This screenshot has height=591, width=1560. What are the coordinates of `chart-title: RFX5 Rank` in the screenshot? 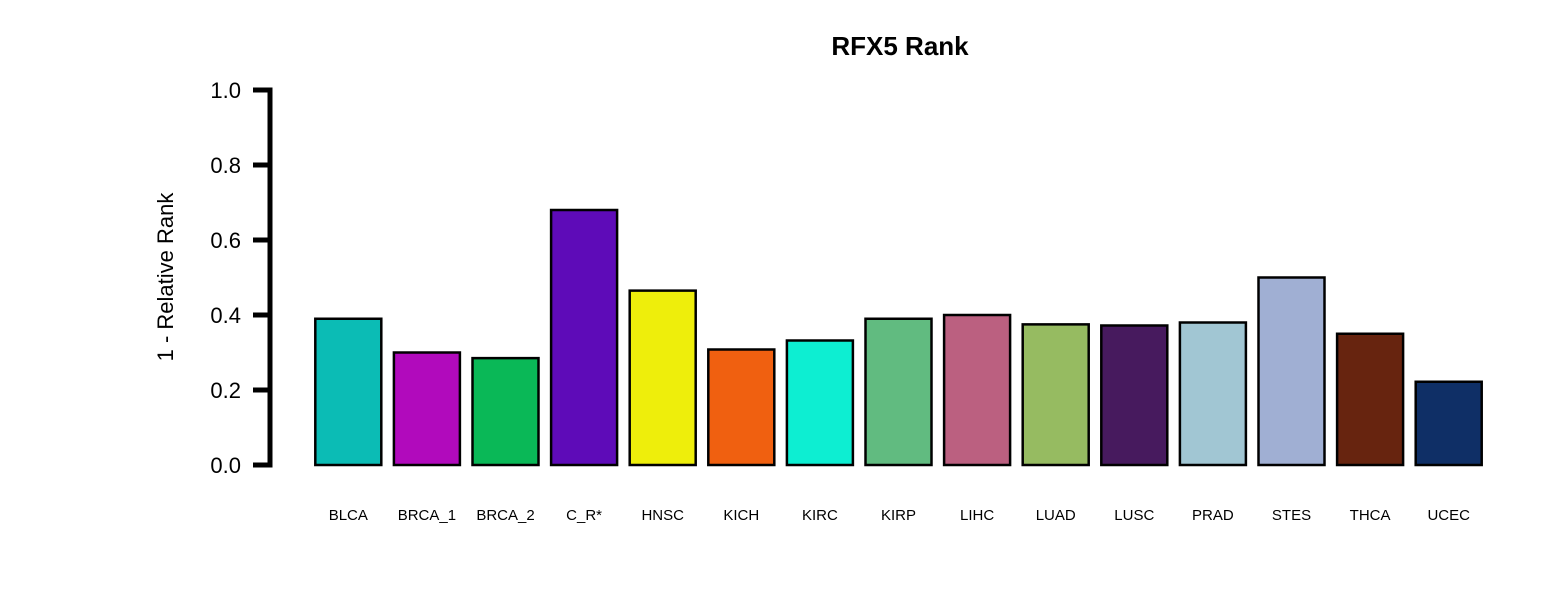 It's located at (900, 46).